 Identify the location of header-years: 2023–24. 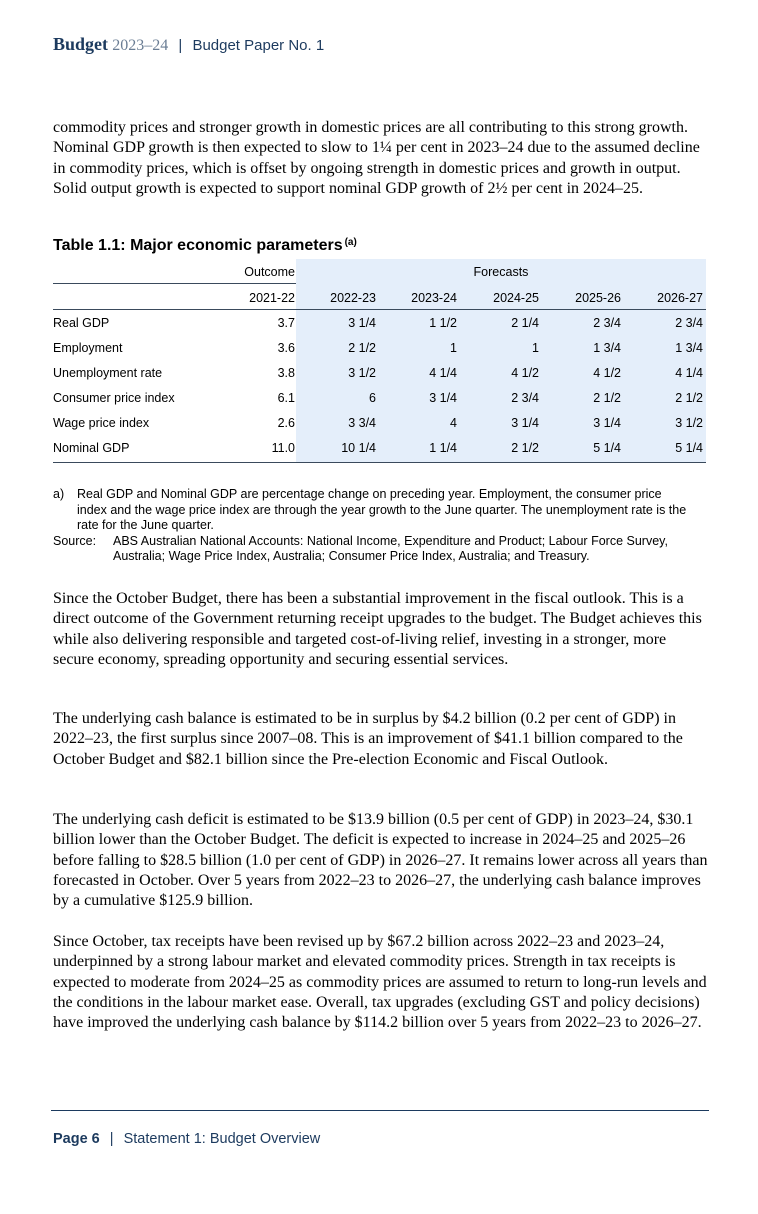
(140, 45).